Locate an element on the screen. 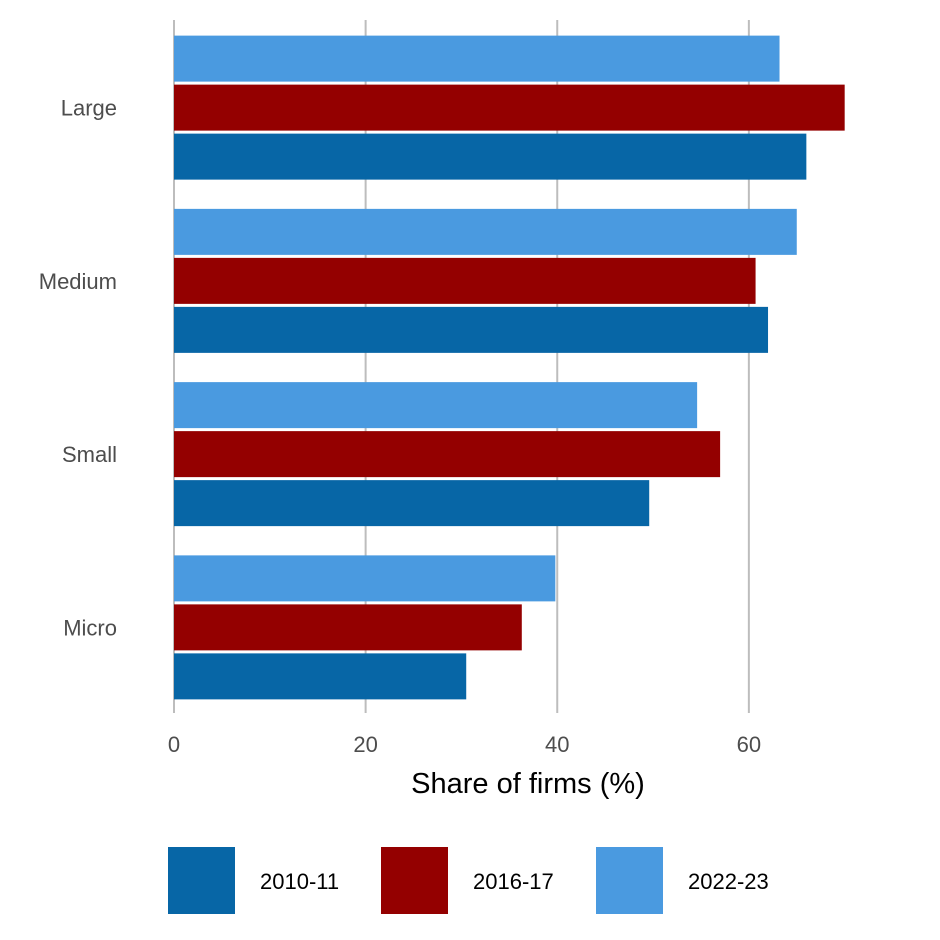  x-tick-label: 60 is located at coordinates (749, 744).